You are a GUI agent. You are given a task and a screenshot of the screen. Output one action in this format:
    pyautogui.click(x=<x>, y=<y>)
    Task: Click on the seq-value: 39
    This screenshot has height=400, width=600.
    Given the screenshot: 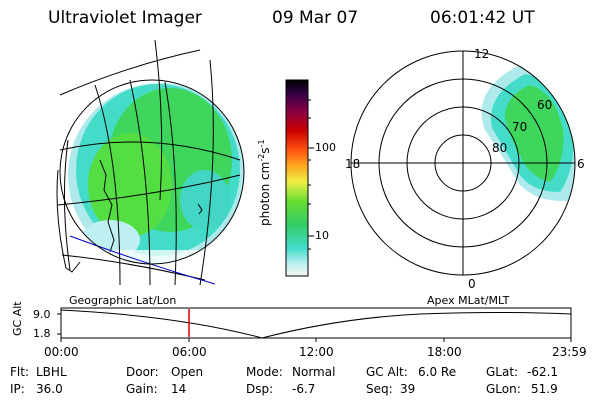 What is the action you would take?
    pyautogui.click(x=408, y=389)
    